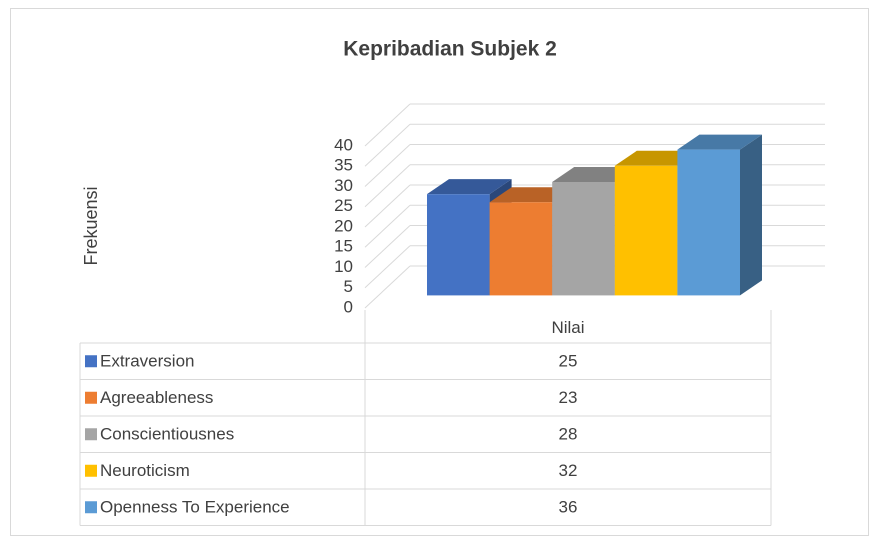  Describe the element at coordinates (343, 225) in the screenshot. I see `y-tick-label: 20` at that location.